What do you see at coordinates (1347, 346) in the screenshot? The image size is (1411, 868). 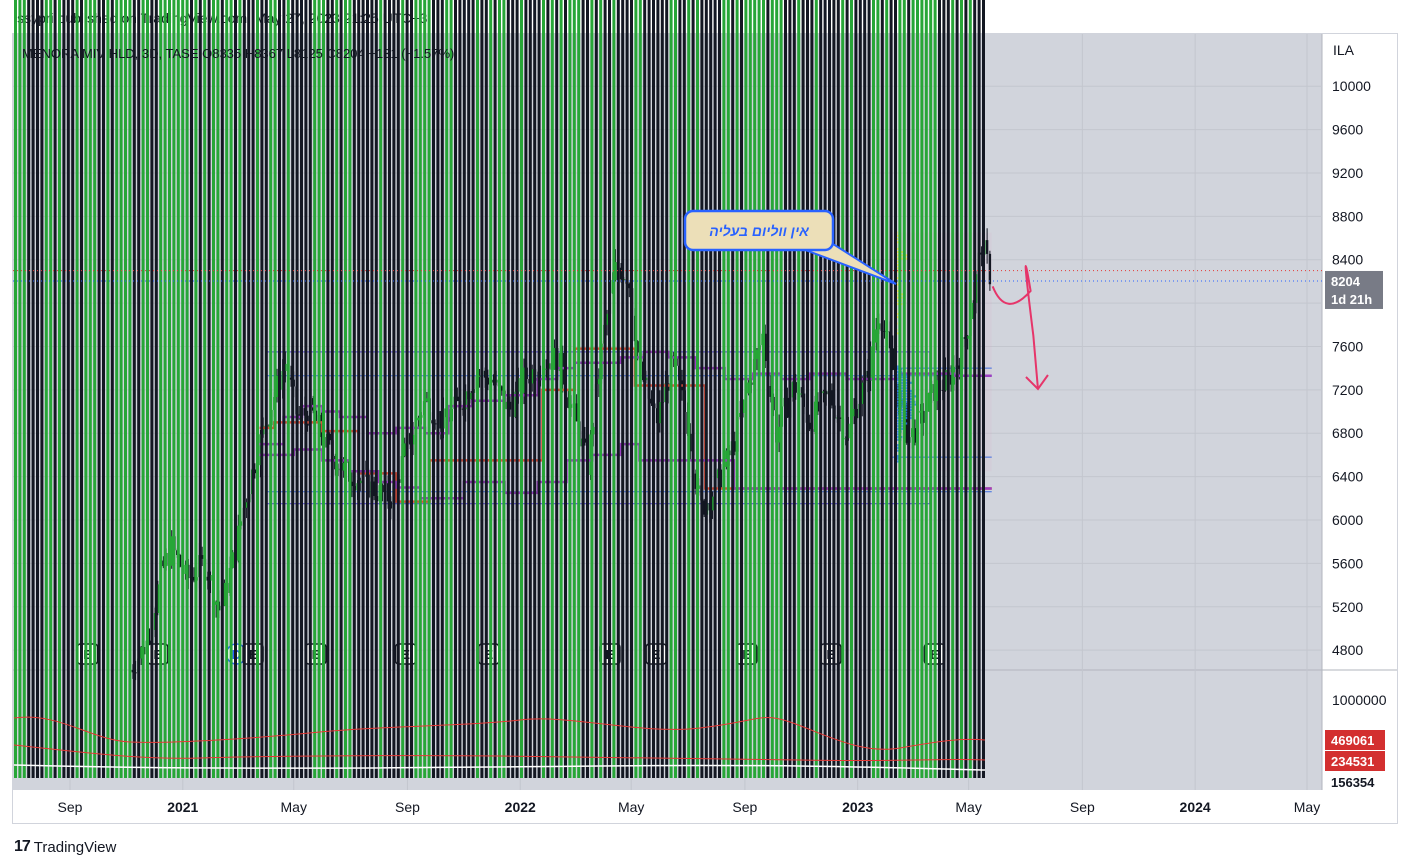 I see `y-tick-label: 7600` at bounding box center [1347, 346].